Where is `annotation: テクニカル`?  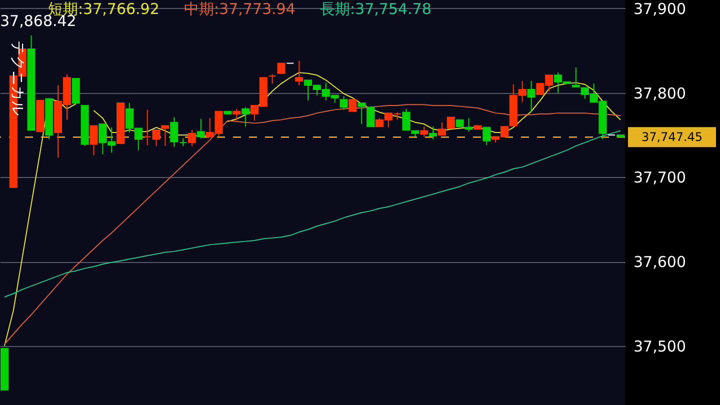
annotation: テクニカル is located at coordinates (18, 78).